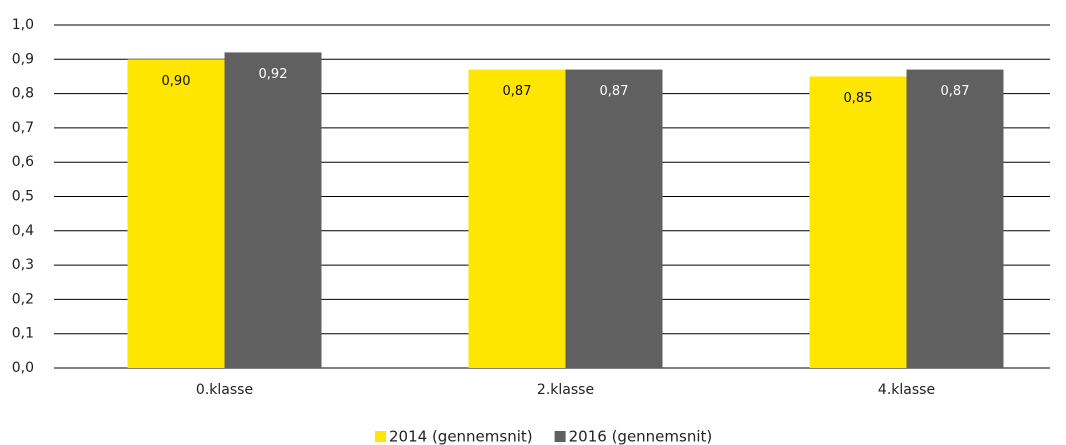  I want to click on y-tick-label: 0,5, so click(23, 197).